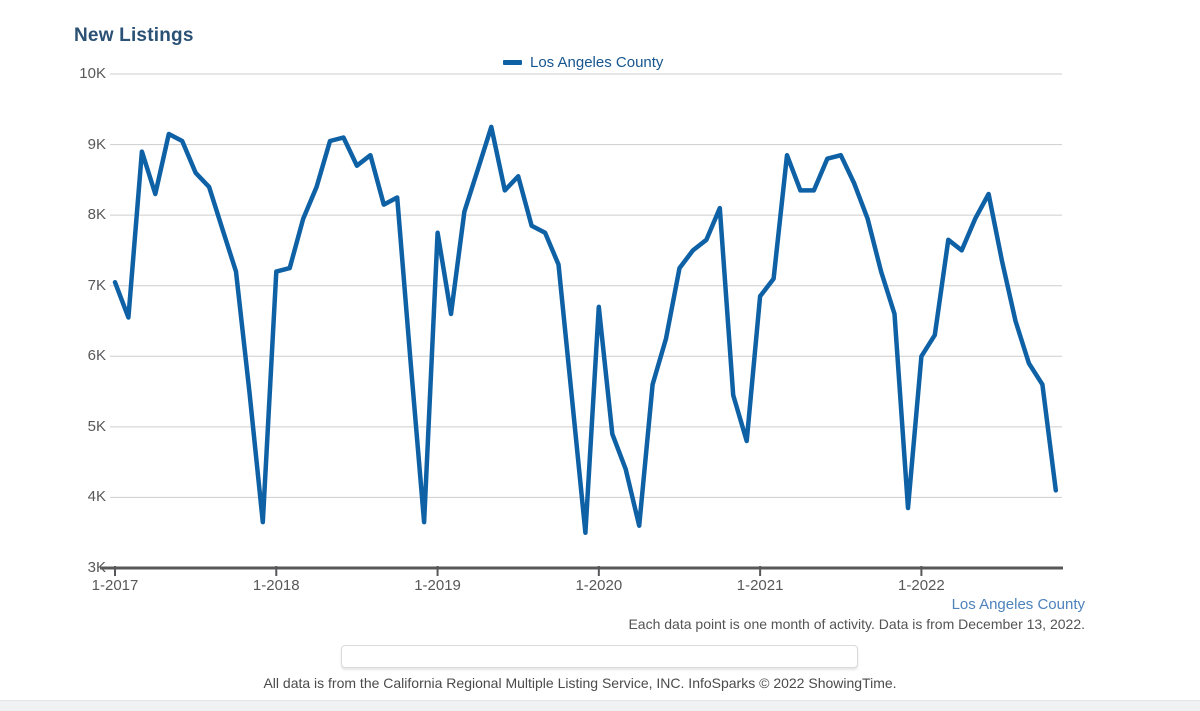 The image size is (1200, 711). Describe the element at coordinates (600, 705) in the screenshot. I see `bottom-strip` at that location.